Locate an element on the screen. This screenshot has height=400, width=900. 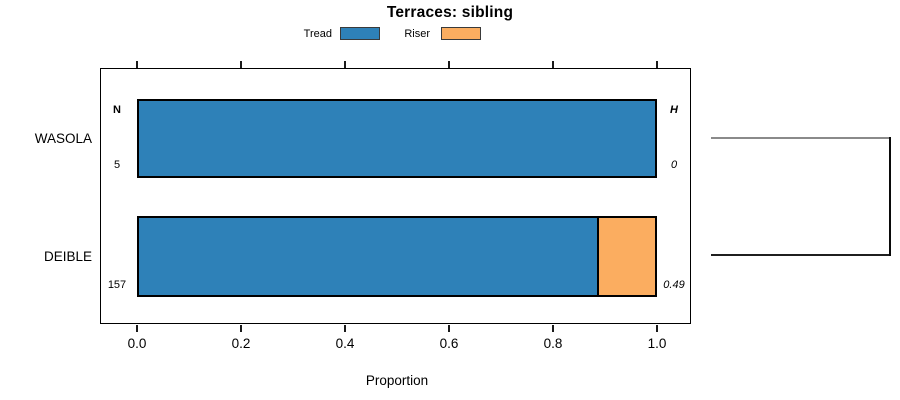
x-tick-label: 0.8 is located at coordinates (553, 343).